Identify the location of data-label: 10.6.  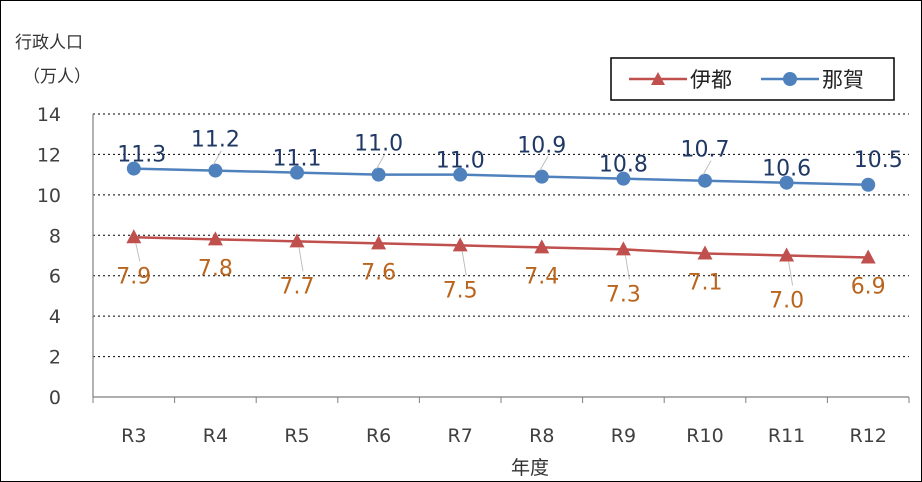
(786, 169).